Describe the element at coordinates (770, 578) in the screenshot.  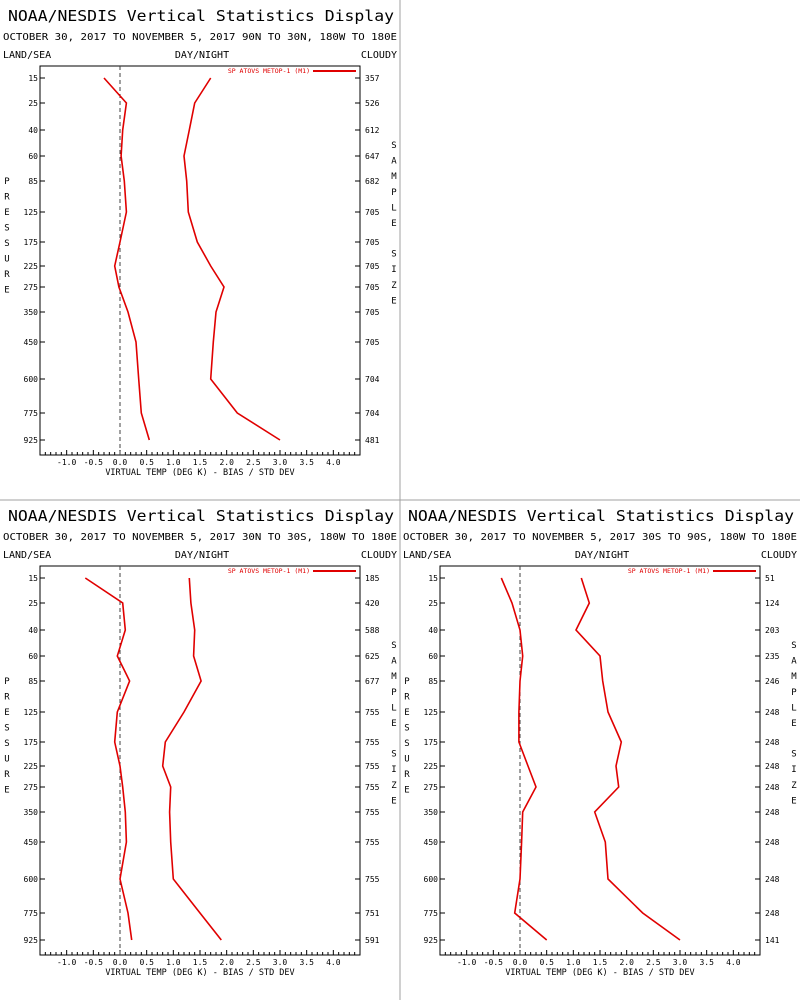
I see `sample-size-label: 51` at that location.